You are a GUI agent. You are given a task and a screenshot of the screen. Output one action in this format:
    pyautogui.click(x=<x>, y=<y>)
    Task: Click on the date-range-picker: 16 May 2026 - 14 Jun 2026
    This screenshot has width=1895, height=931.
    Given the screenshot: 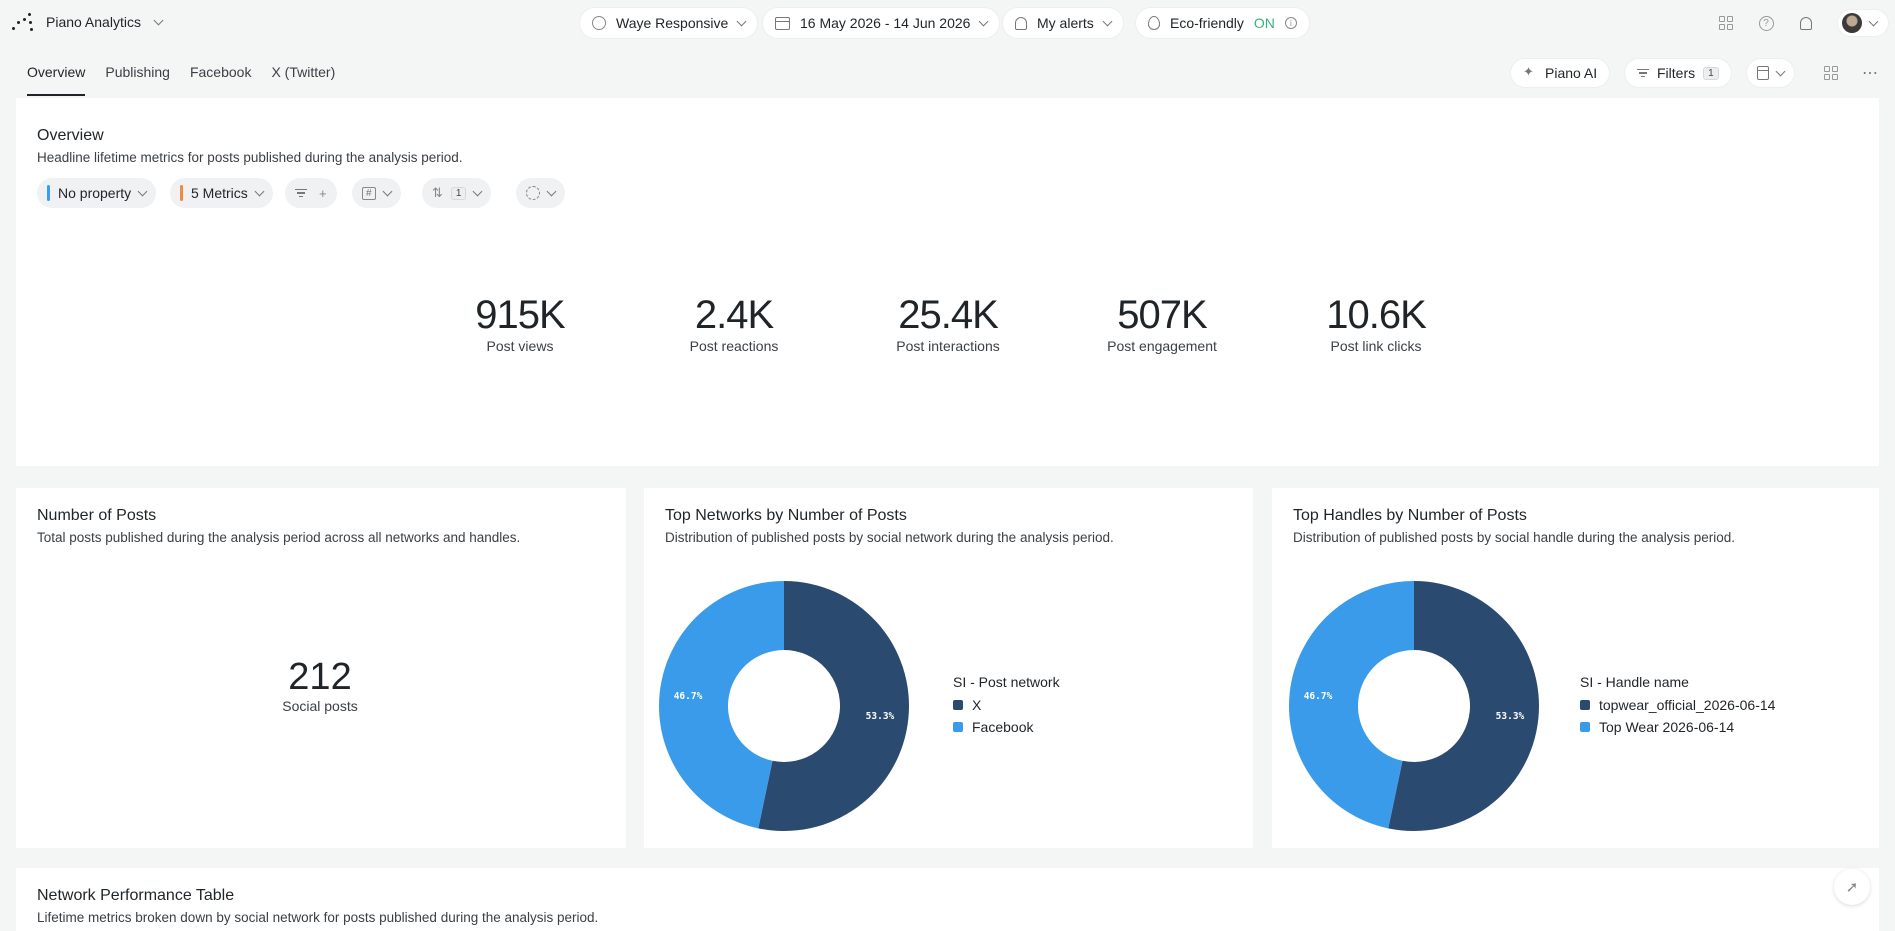 What is the action you would take?
    pyautogui.click(x=881, y=23)
    